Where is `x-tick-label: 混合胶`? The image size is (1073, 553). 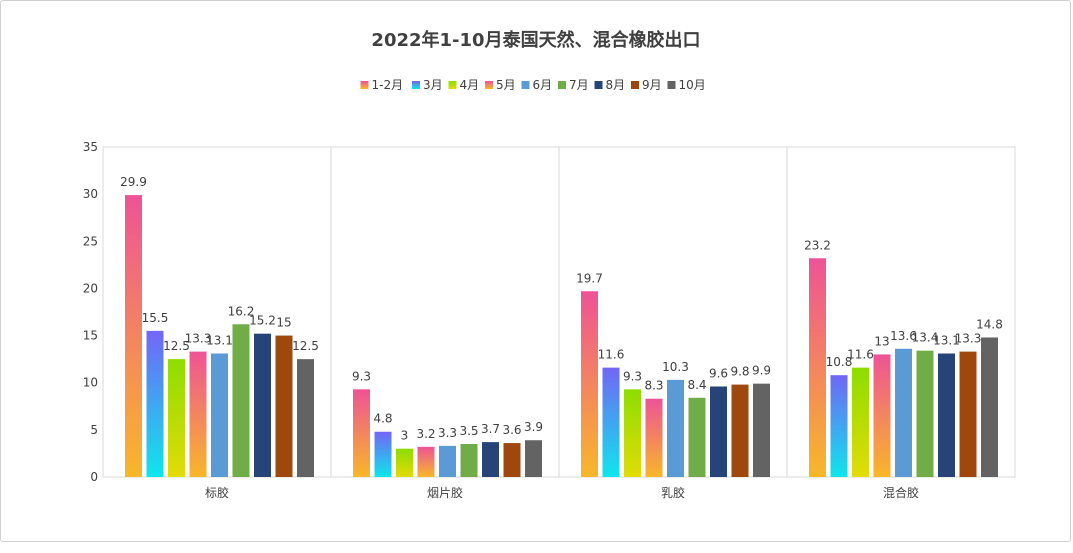 x-tick-label: 混合胶 is located at coordinates (901, 492).